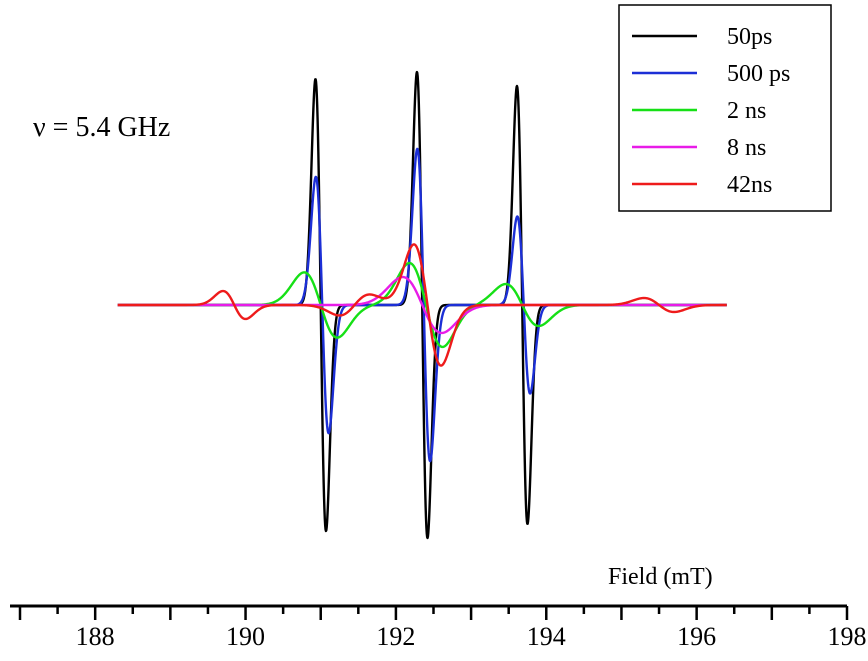  Describe the element at coordinates (847, 636) in the screenshot. I see `x-tick-label: 198` at that location.